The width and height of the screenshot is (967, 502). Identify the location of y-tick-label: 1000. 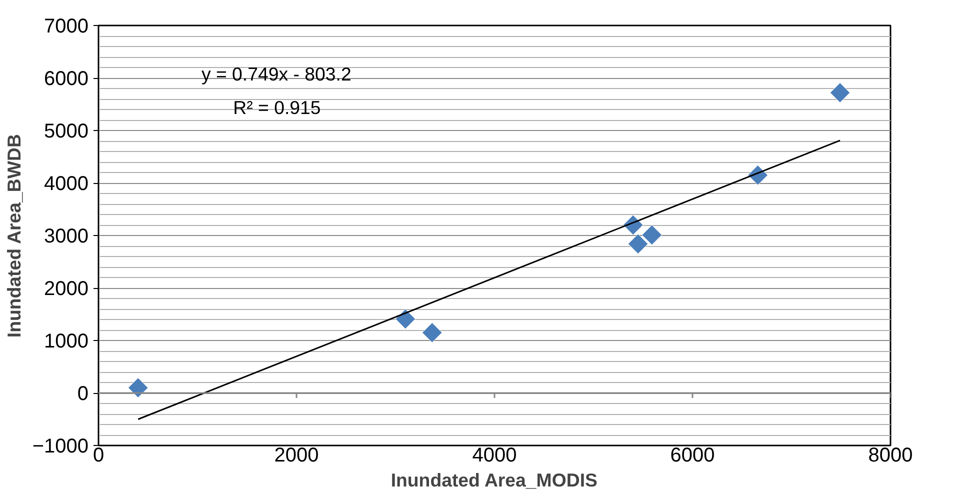
(66, 341).